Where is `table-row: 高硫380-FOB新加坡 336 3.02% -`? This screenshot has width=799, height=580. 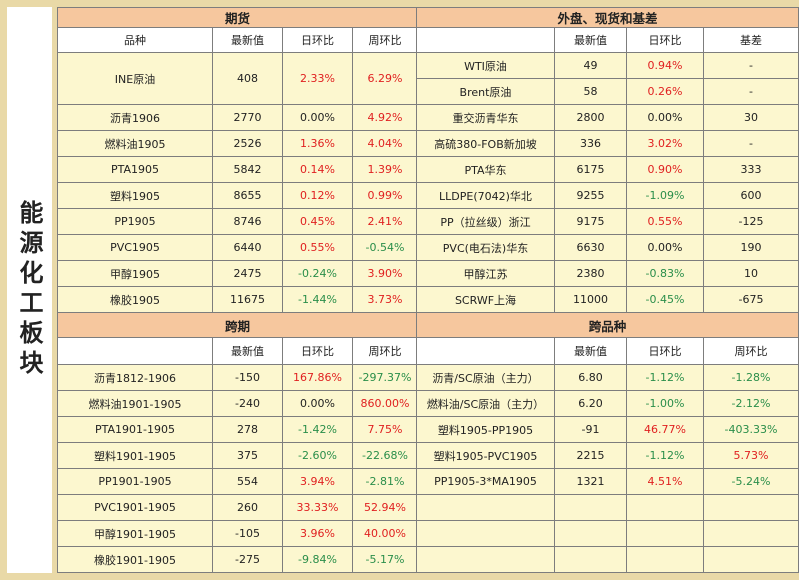 table-row: 高硫380-FOB新加坡 336 3.02% - is located at coordinates (607, 143).